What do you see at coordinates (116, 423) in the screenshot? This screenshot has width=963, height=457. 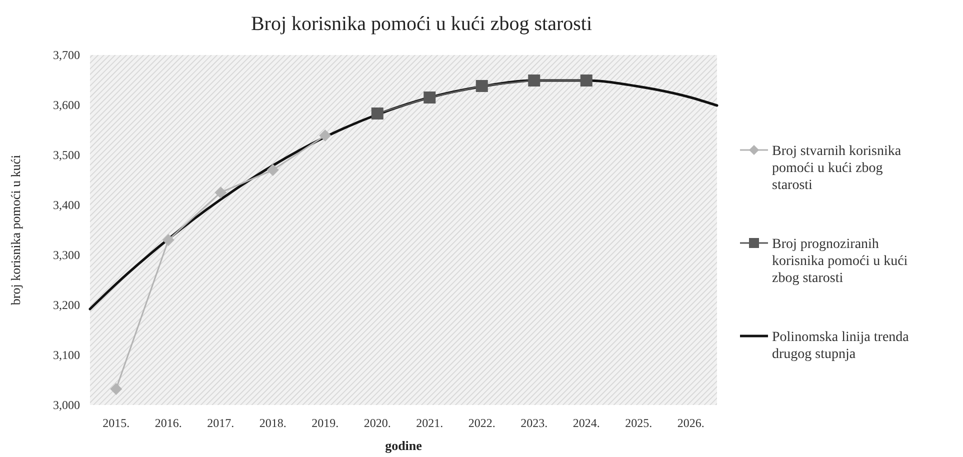 I see `x-tick-label: 2015.` at bounding box center [116, 423].